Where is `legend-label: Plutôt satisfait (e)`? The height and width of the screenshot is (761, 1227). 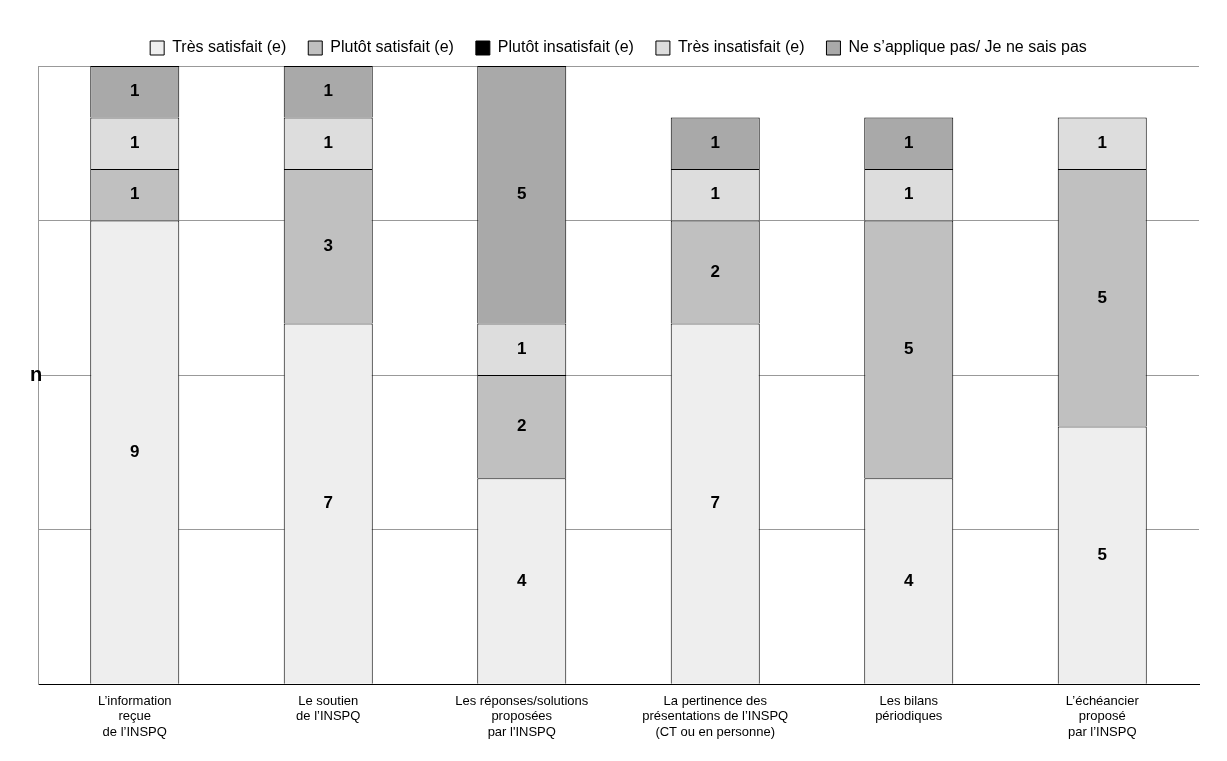
legend-label: Plutôt satisfait (e) is located at coordinates (392, 47).